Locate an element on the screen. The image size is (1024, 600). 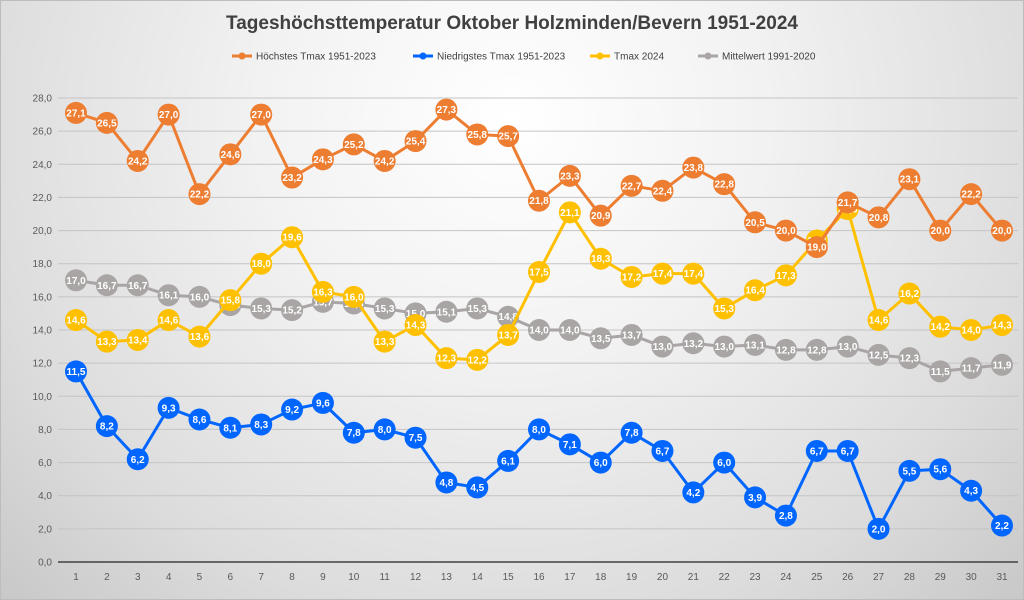
x-tick-label: 18 is located at coordinates (601, 577).